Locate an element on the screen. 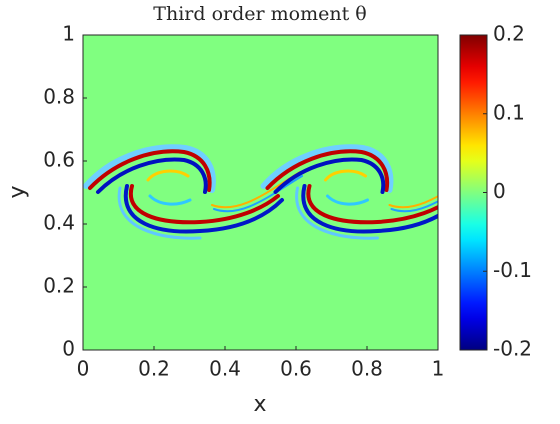 This screenshot has height=424, width=560. colorbar-tick-label: 0.1 is located at coordinates (509, 112).